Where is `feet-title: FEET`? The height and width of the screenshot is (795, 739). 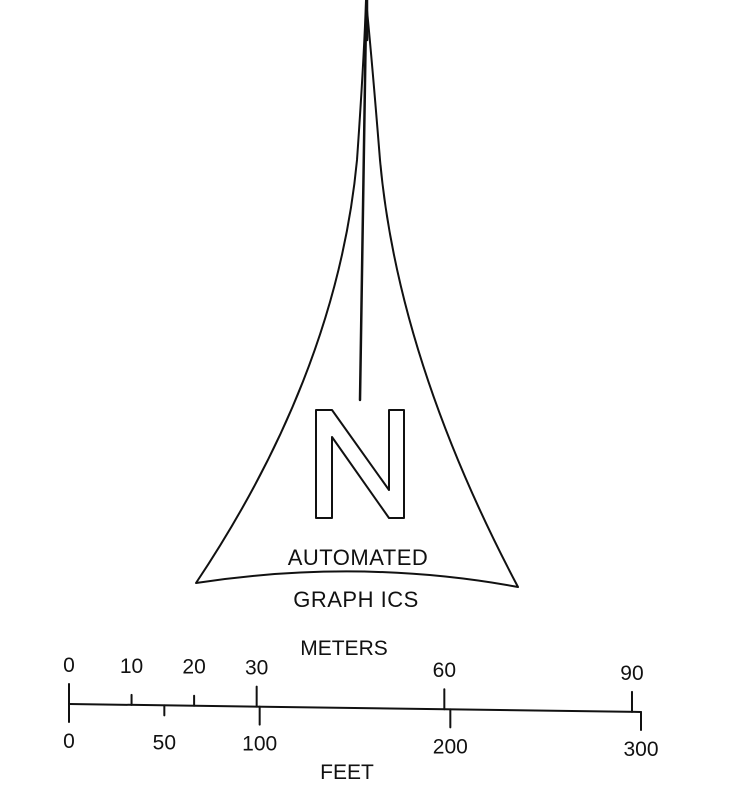
feet-title: FEET is located at coordinates (347, 772).